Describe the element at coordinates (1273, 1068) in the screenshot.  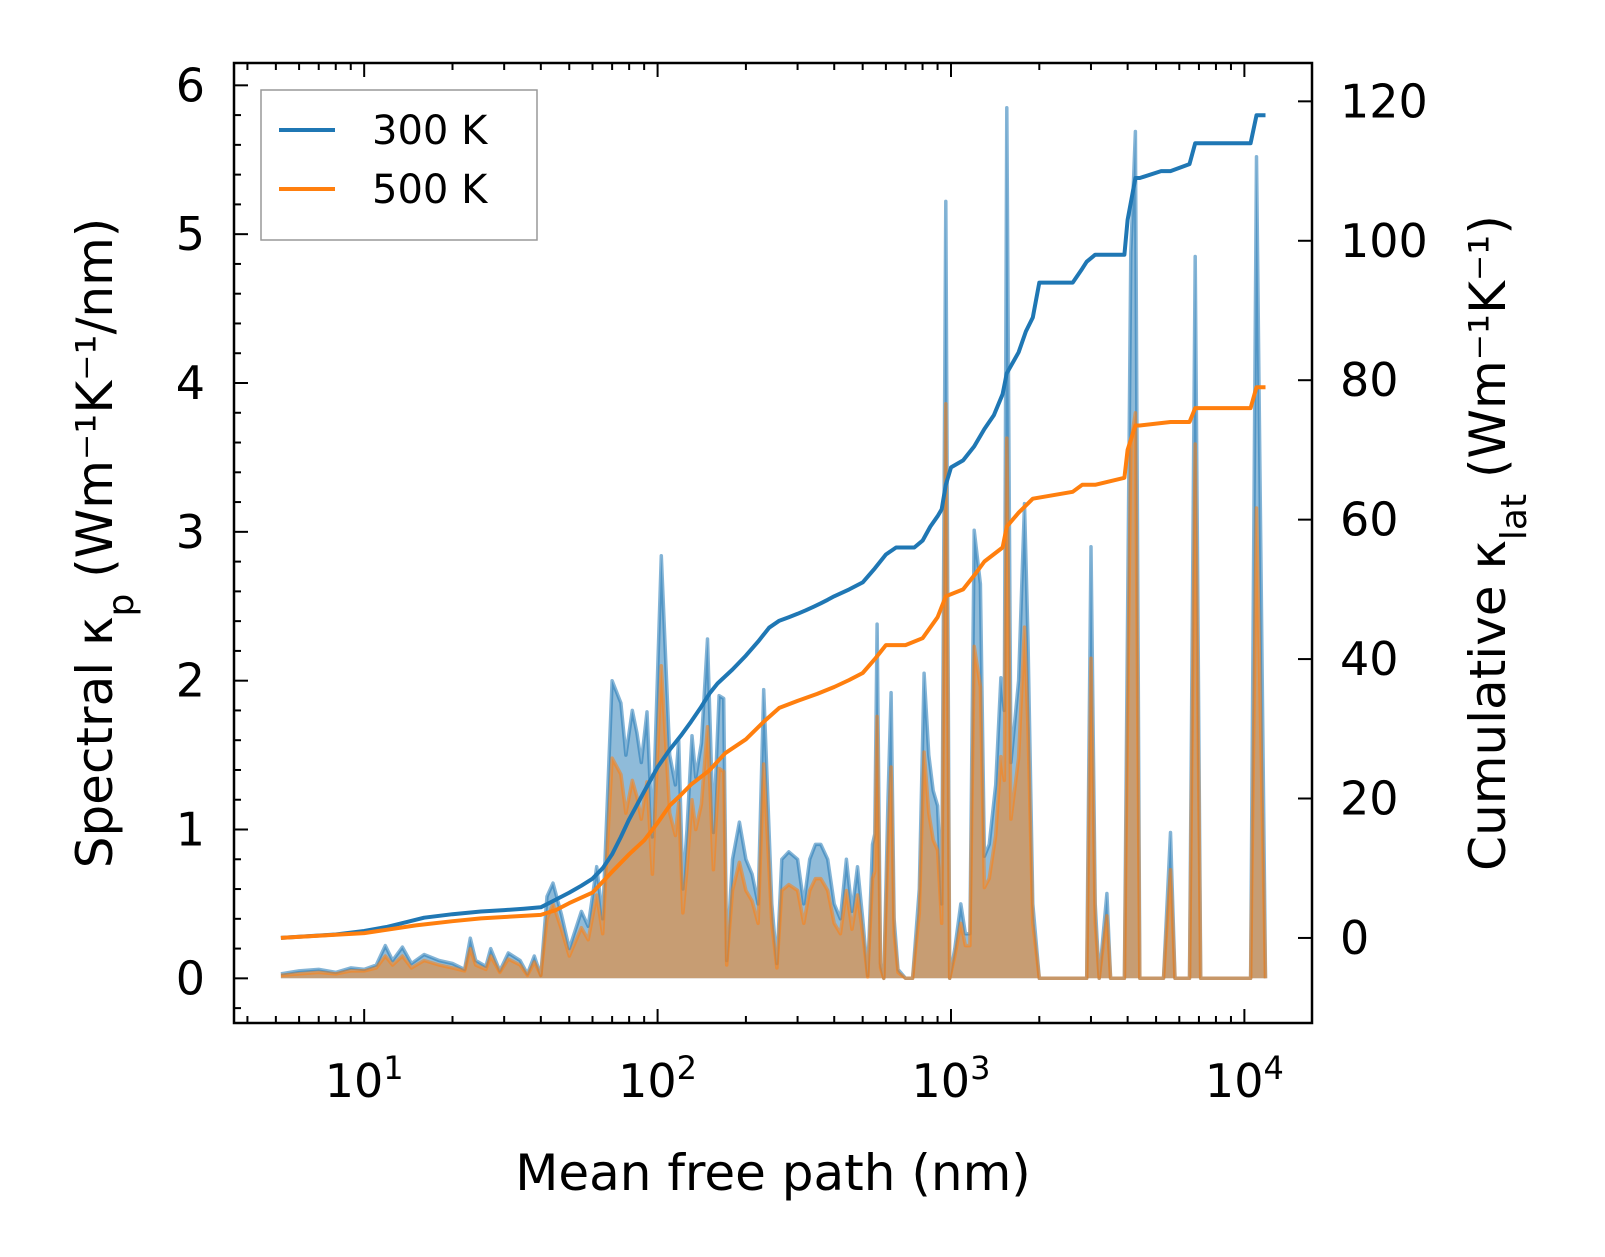
I see `x-tick-exponent: 4` at that location.